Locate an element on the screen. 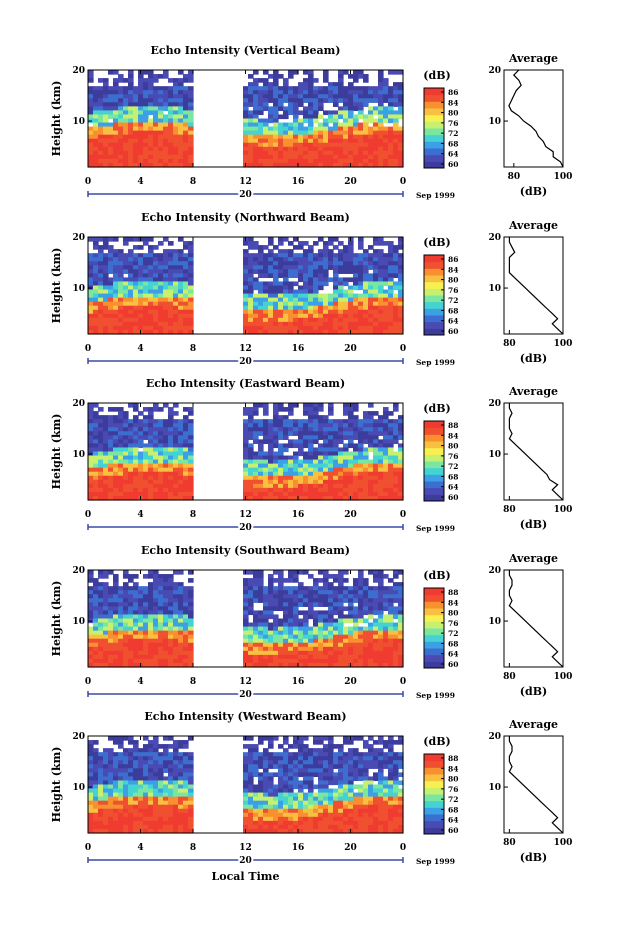 The width and height of the screenshot is (622, 929). x-tick-label: 4 is located at coordinates (140, 515).